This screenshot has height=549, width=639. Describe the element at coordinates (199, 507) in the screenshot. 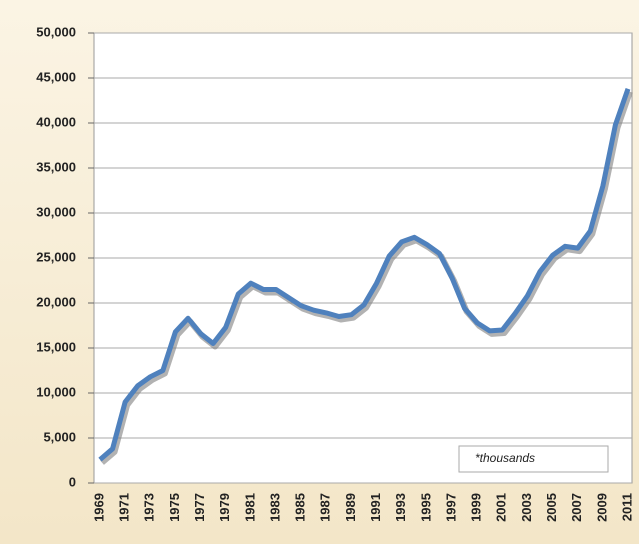

I see `x-tick-label: 1977` at that location.